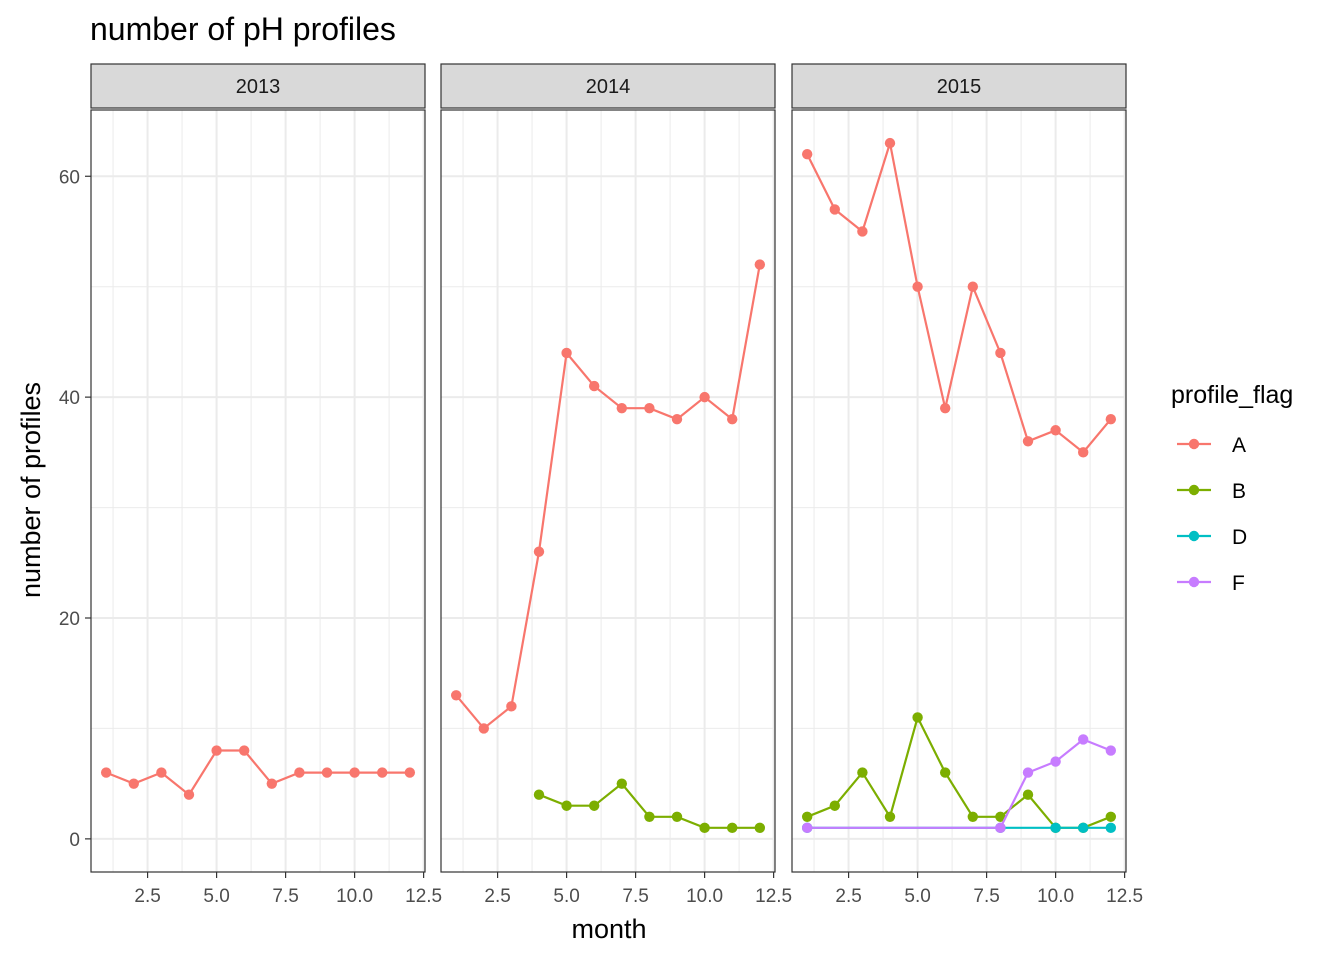 This screenshot has width=1344, height=965. Describe the element at coordinates (69, 619) in the screenshot. I see `y-tick-label: 20` at that location.